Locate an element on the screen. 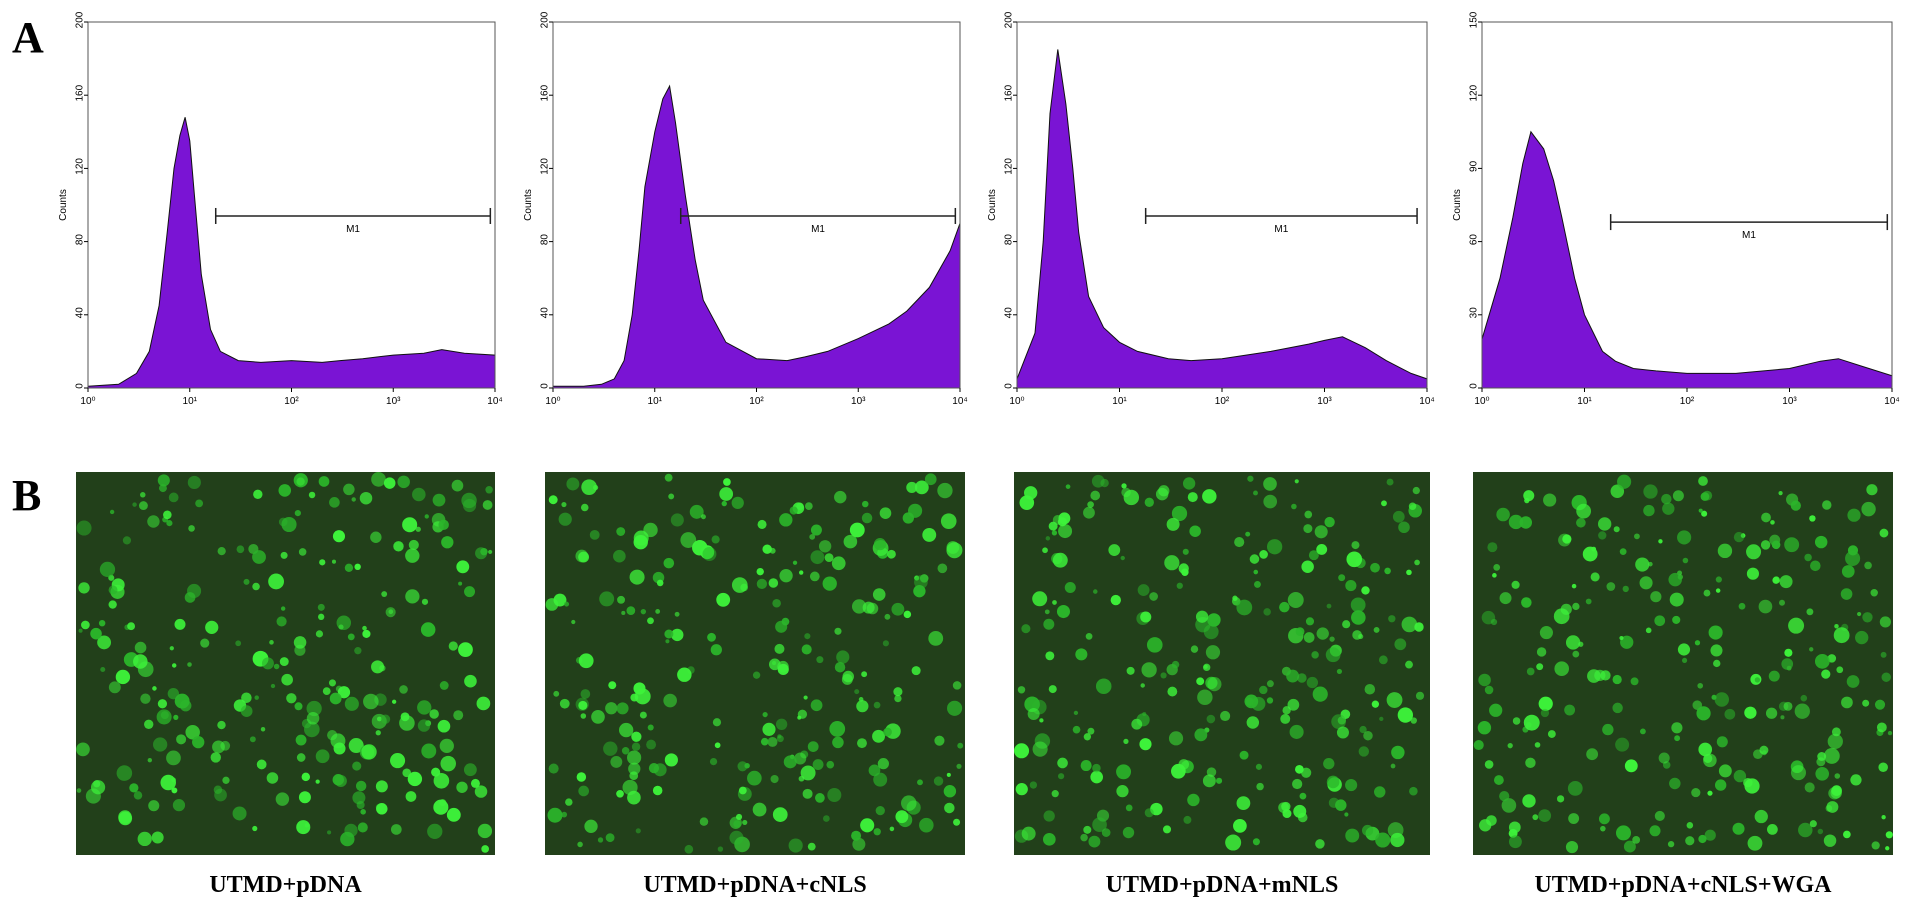  y-tick-label: 40 is located at coordinates (545, 313).